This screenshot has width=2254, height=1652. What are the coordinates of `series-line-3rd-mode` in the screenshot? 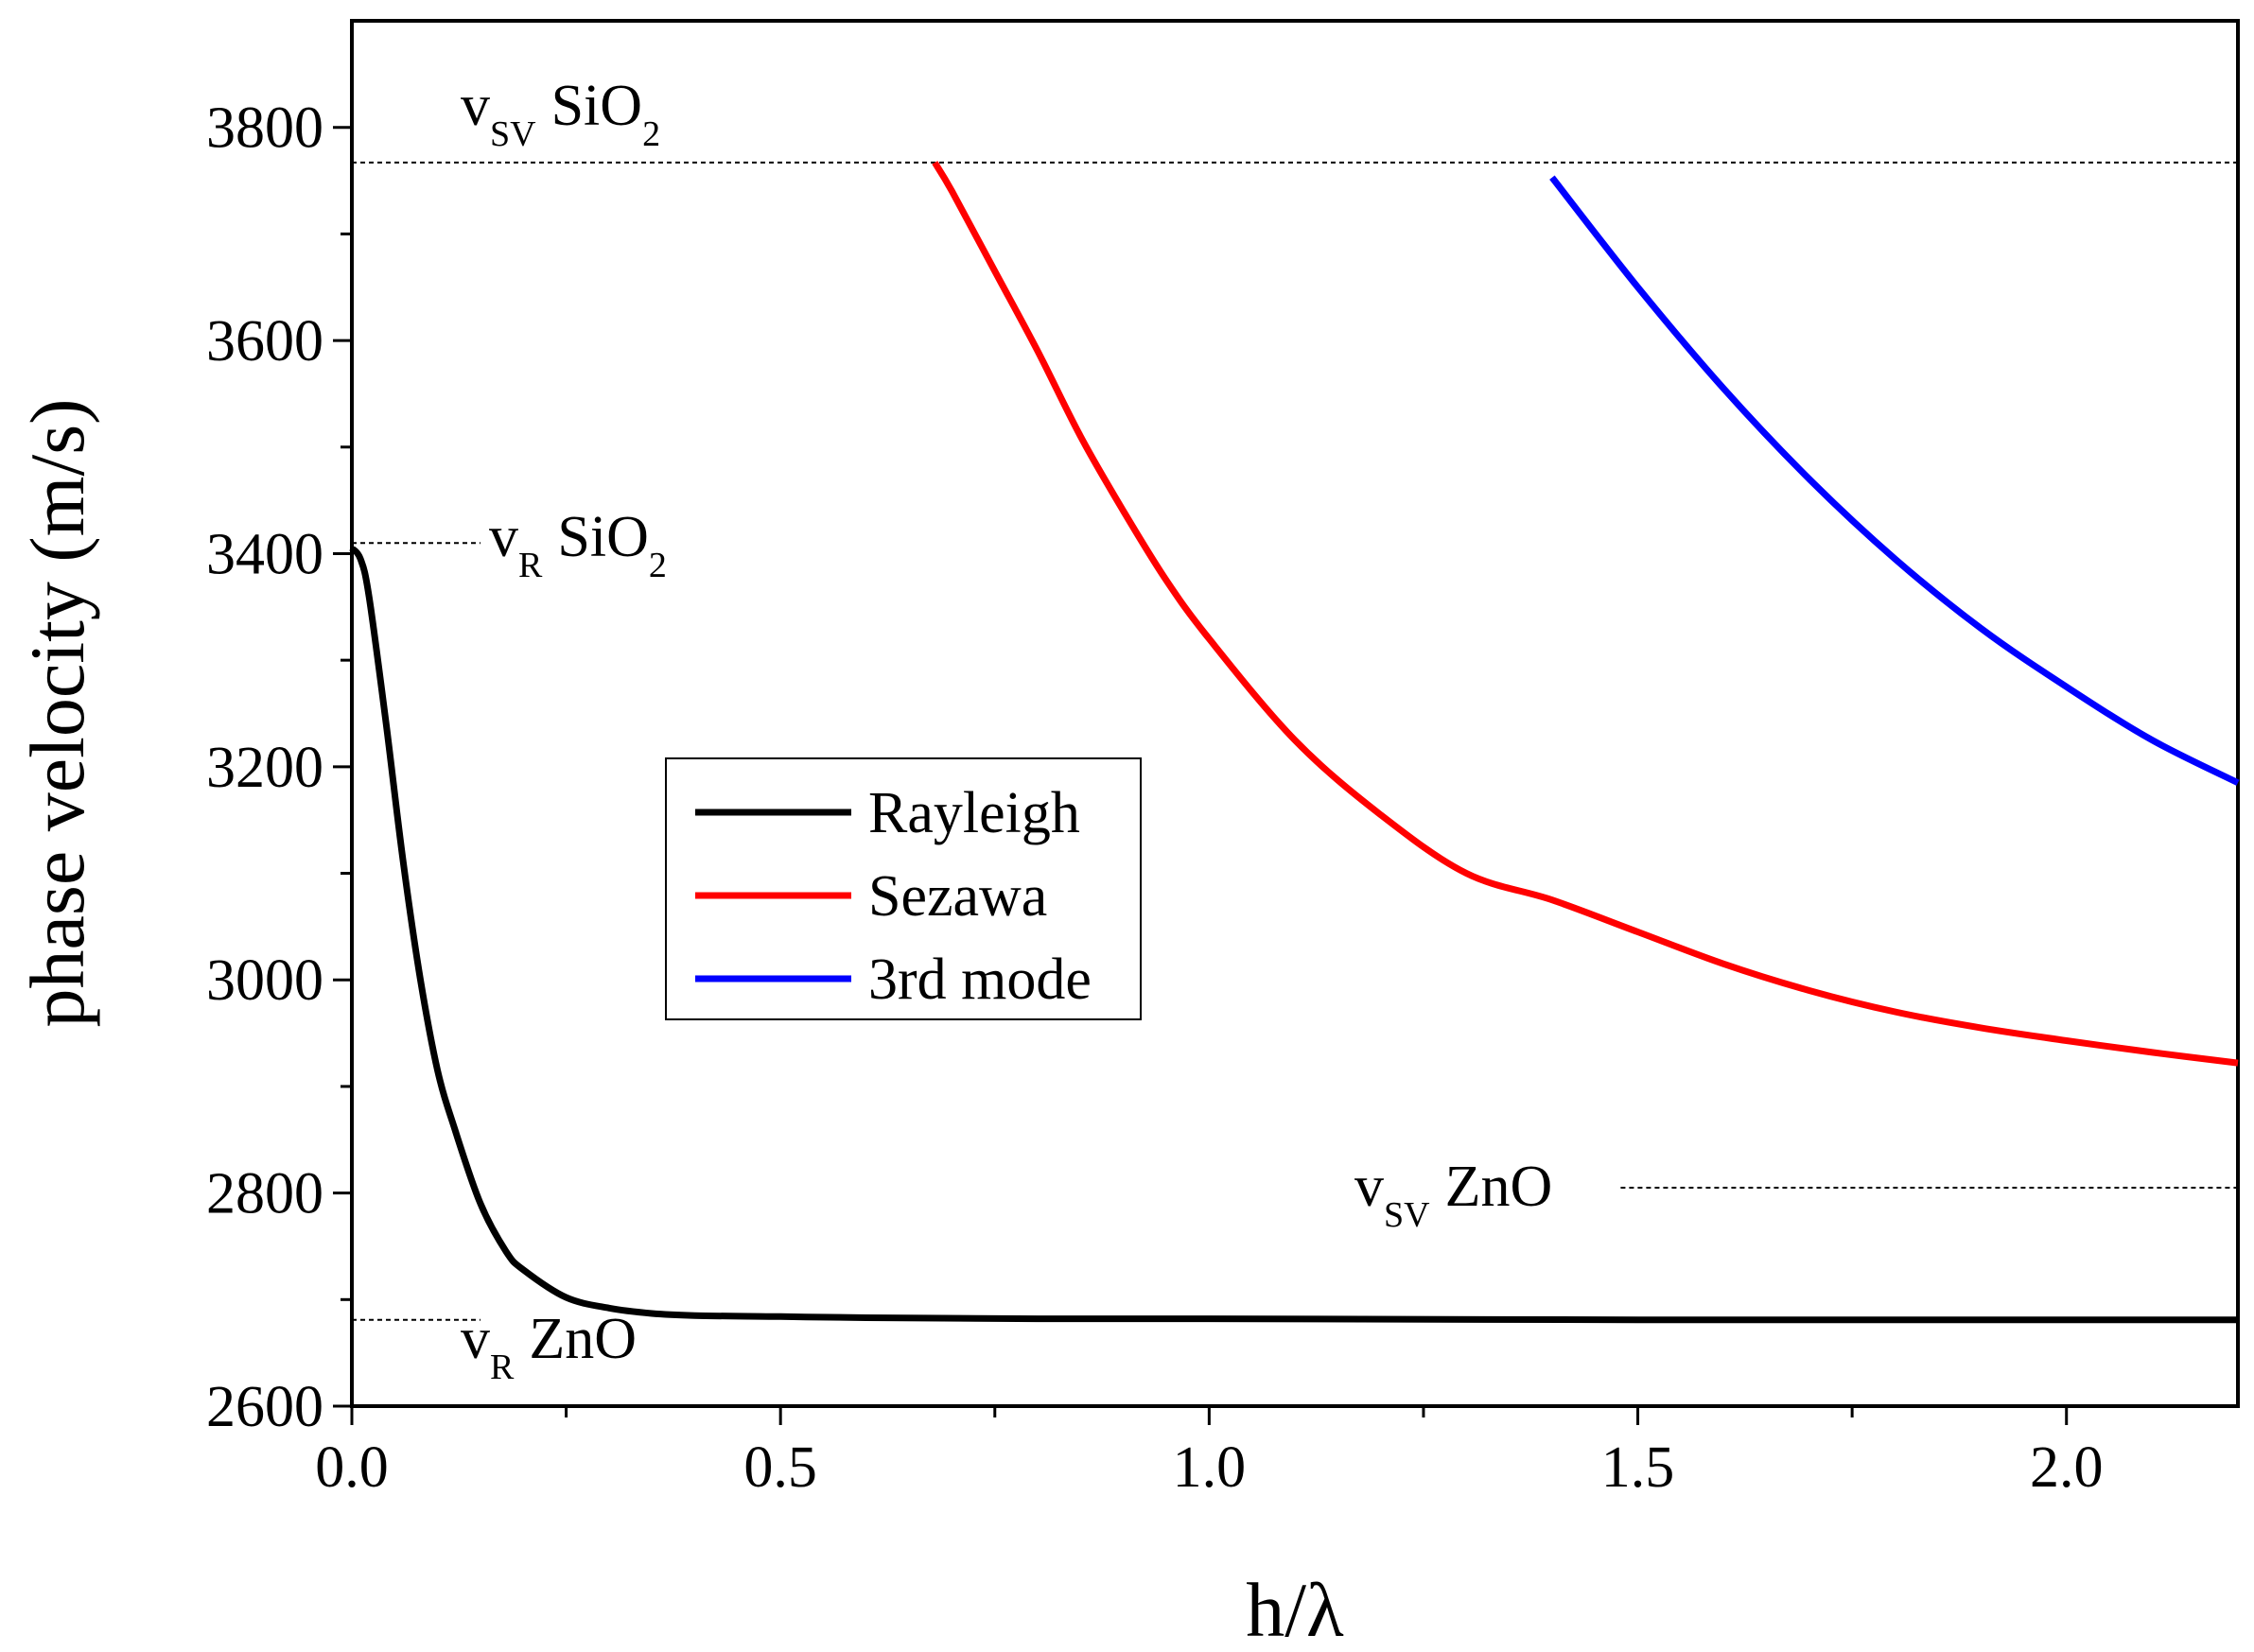 It's located at (1895, 481).